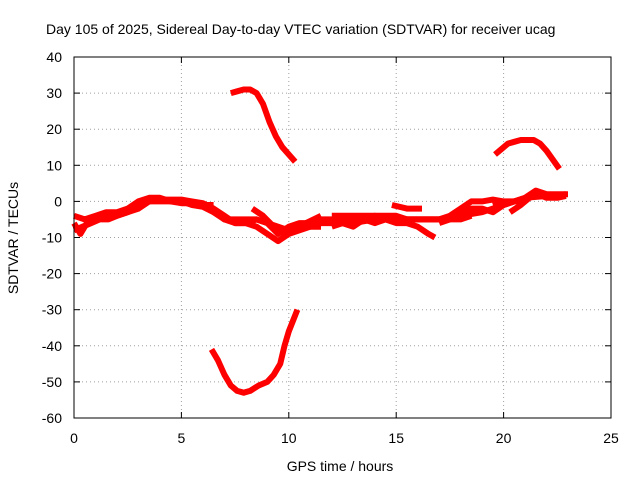 Image resolution: width=640 pixels, height=480 pixels. What do you see at coordinates (52, 310) in the screenshot?
I see `y-tick-label: -30` at bounding box center [52, 310].